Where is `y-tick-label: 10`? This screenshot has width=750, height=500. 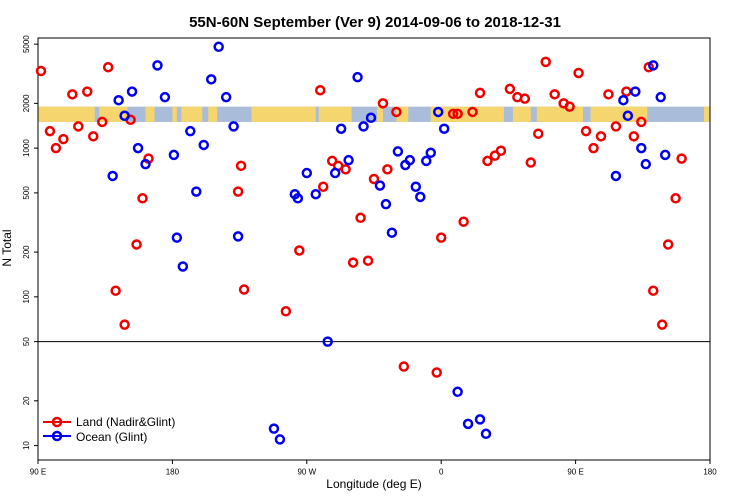
y-tick-label: 10 is located at coordinates (26, 445).